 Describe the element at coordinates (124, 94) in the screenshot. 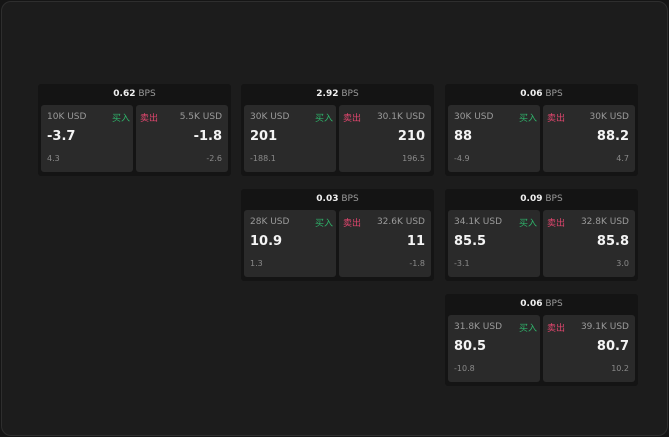

I see `spread-value: 0.62` at that location.